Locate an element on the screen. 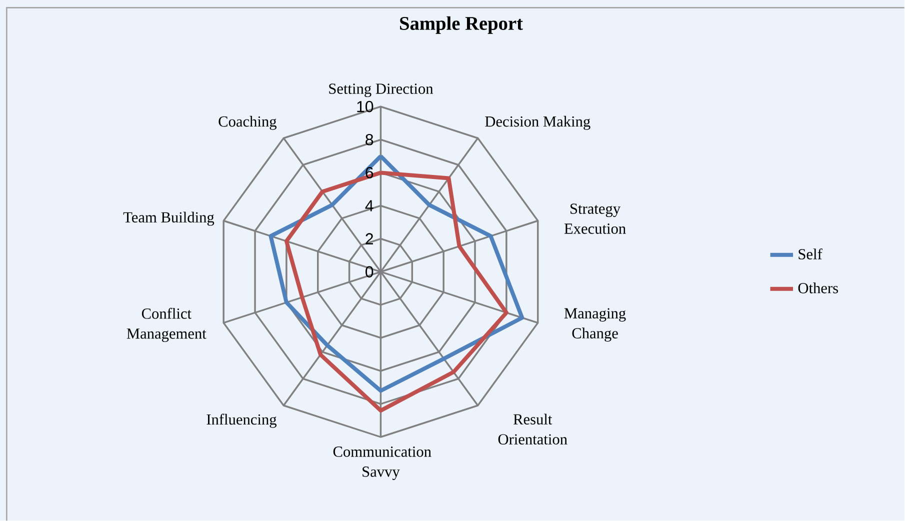 This screenshot has width=905, height=521. spoke-label: Setting Direction is located at coordinates (381, 90).